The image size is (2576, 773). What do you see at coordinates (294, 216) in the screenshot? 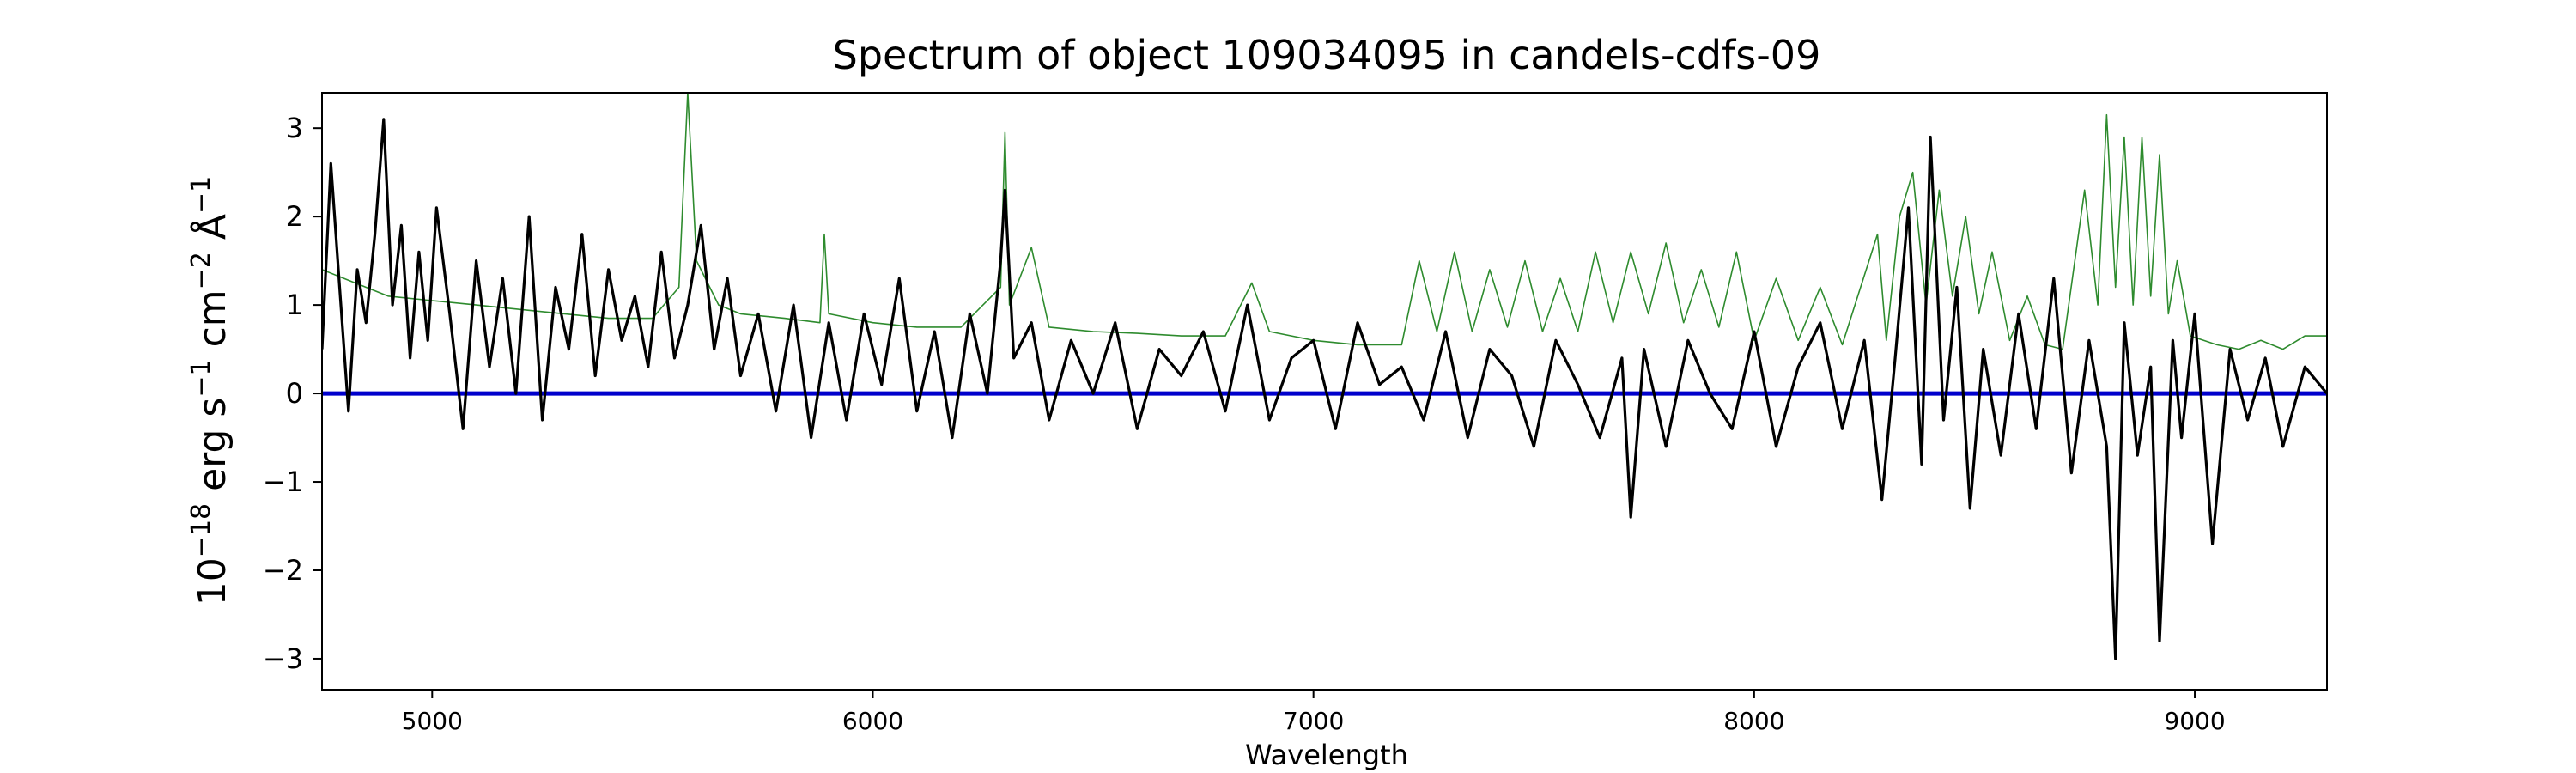
I see `y-tick-label: 2` at bounding box center [294, 216].